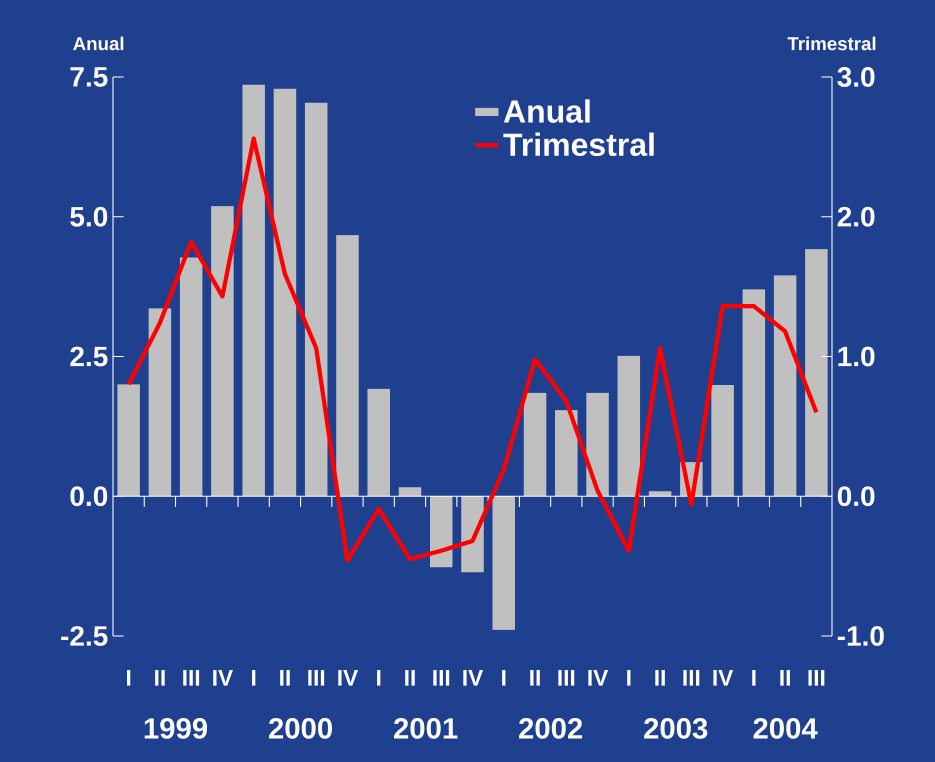 This screenshot has height=762, width=935. I want to click on y-tick-label: -2.5, so click(84, 636).